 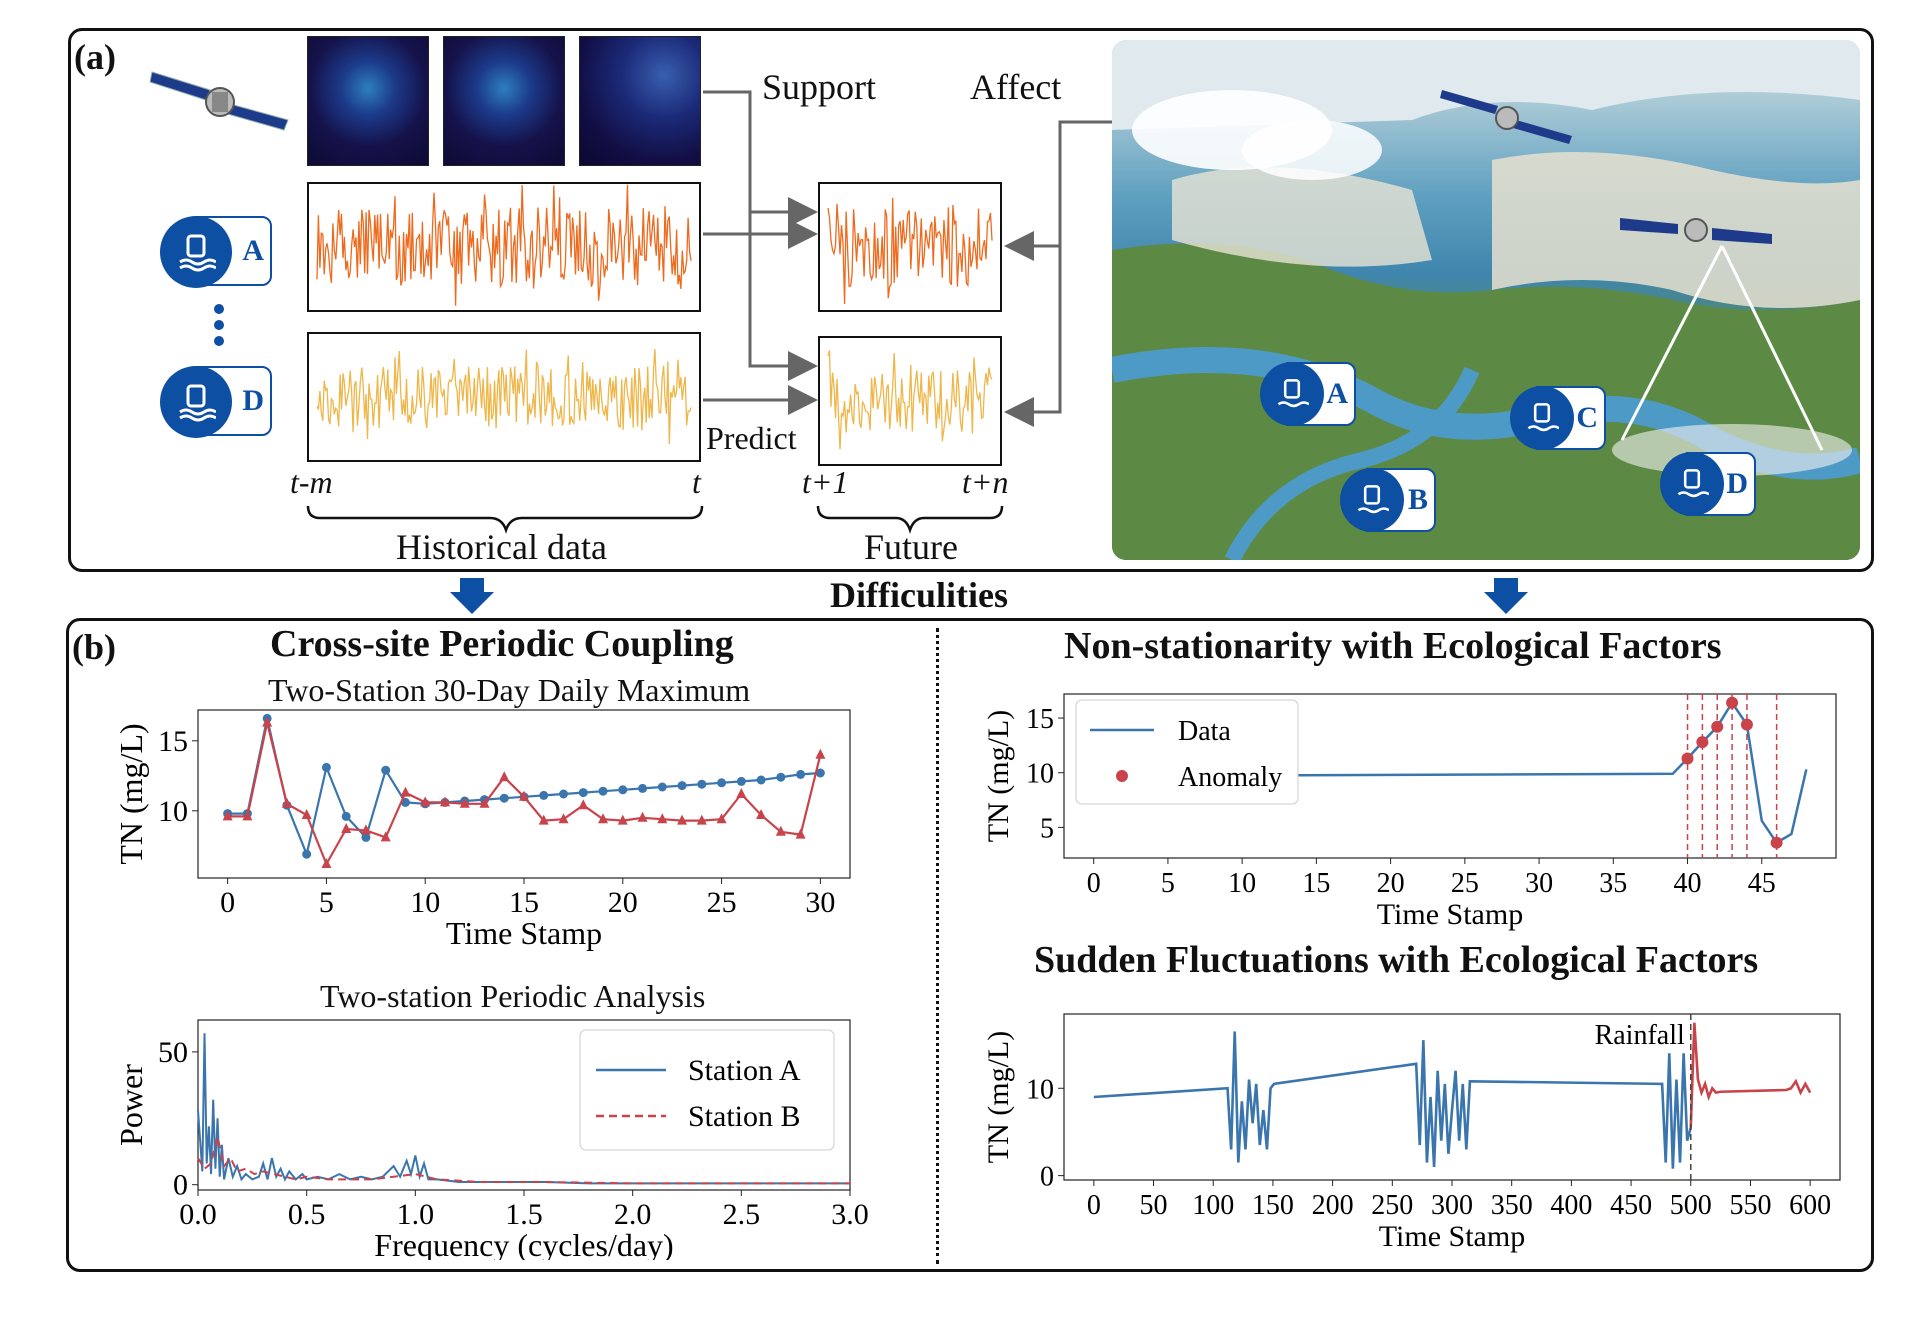 I want to click on map-station-c-badge, so click(x=1542, y=418).